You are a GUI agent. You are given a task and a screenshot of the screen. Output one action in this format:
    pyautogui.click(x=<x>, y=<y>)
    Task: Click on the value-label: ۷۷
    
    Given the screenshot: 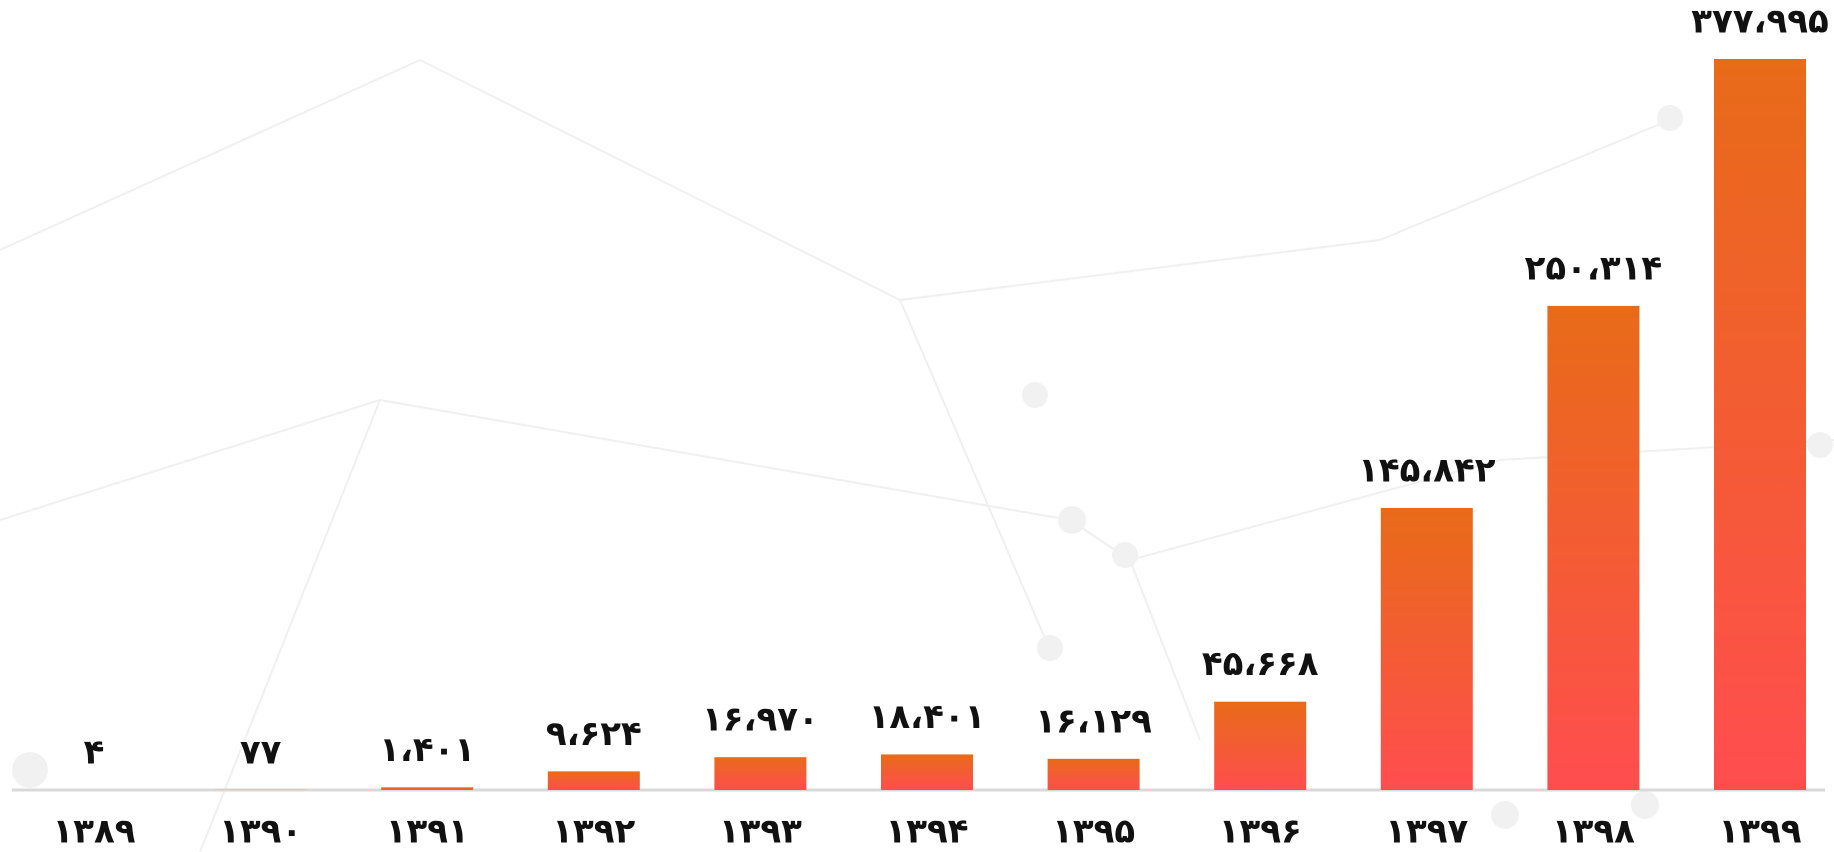 What is the action you would take?
    pyautogui.click(x=261, y=752)
    